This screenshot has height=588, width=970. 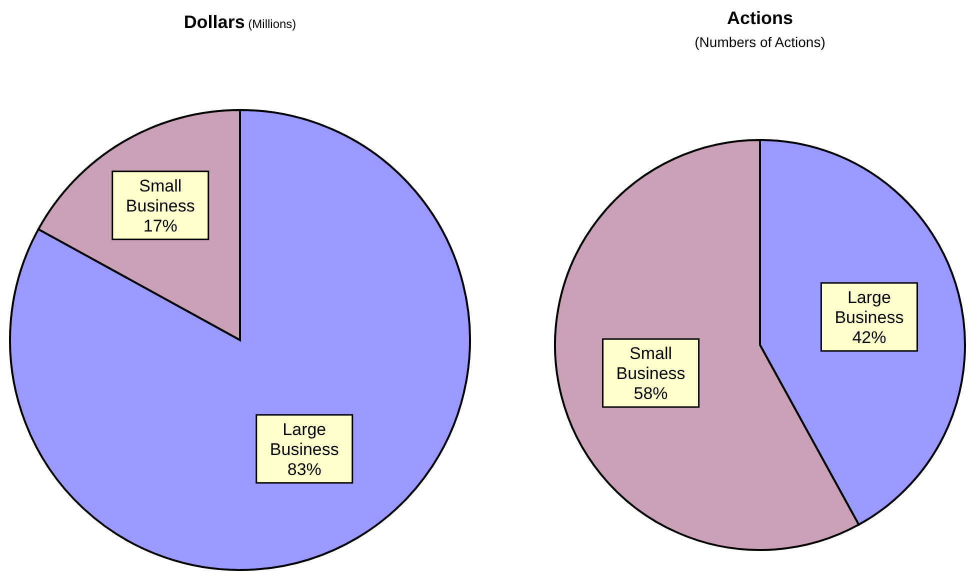 What do you see at coordinates (270, 24) in the screenshot?
I see `chart-subtitle: (Millions)` at bounding box center [270, 24].